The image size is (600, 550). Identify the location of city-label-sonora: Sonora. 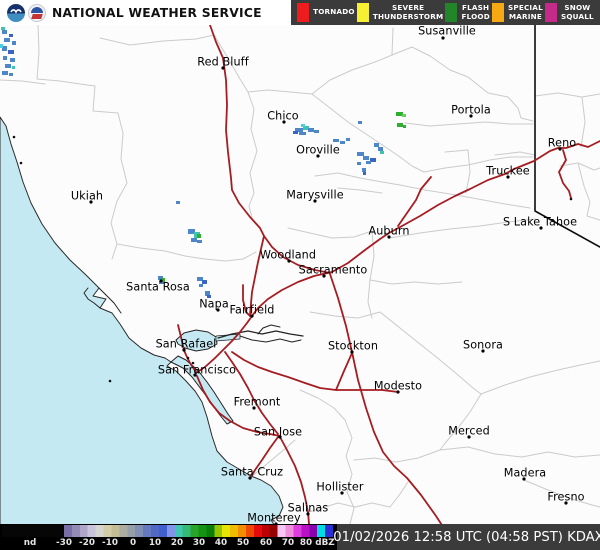
(483, 345).